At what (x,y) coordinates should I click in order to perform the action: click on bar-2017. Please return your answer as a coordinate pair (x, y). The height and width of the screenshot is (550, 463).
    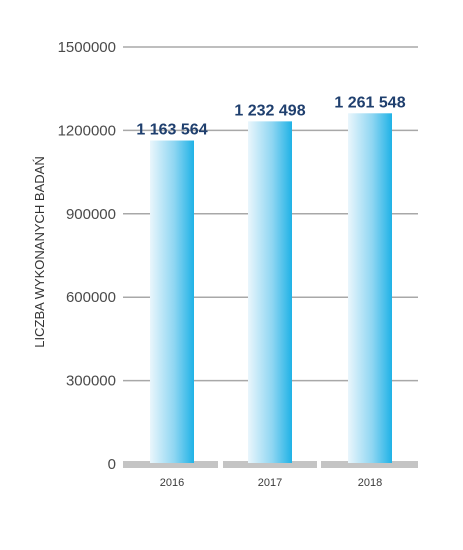
    Looking at the image, I should click on (270, 292).